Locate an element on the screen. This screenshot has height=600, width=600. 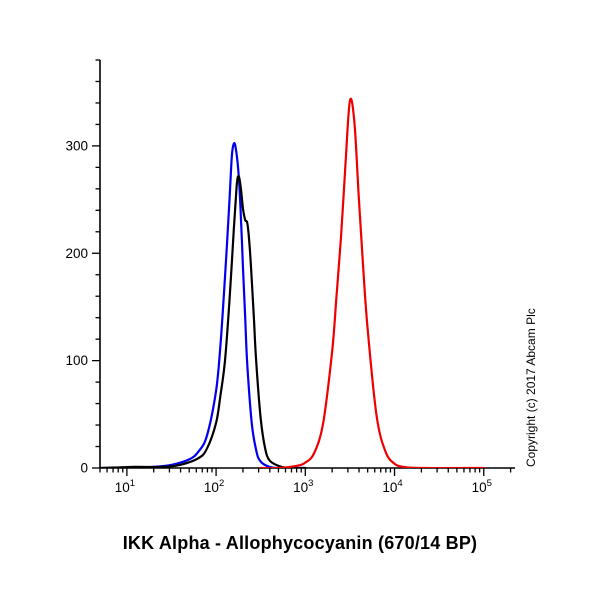
copyright-text: Copyright (c) 2017 Abcam Plc is located at coordinates (531, 387).